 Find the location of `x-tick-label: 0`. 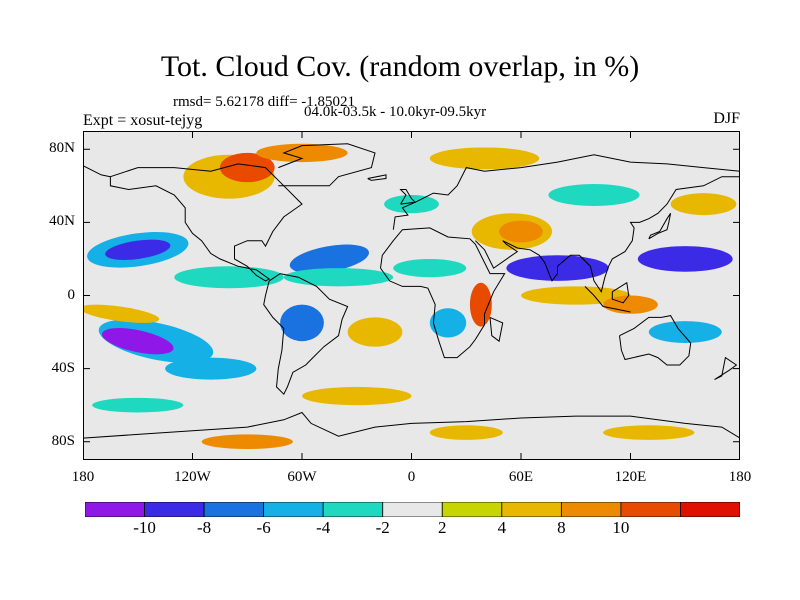

x-tick-label: 0 is located at coordinates (411, 477).